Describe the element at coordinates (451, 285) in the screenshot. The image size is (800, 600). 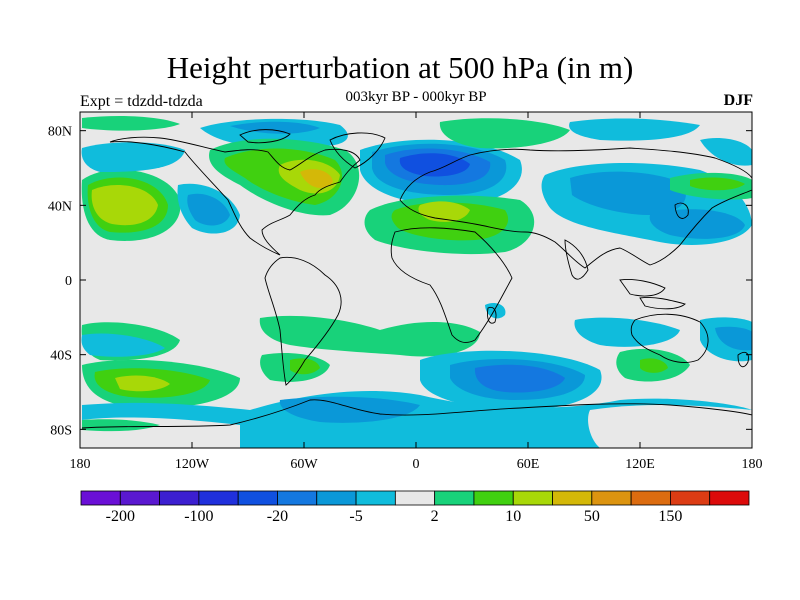
I see `coastline-africa` at that location.